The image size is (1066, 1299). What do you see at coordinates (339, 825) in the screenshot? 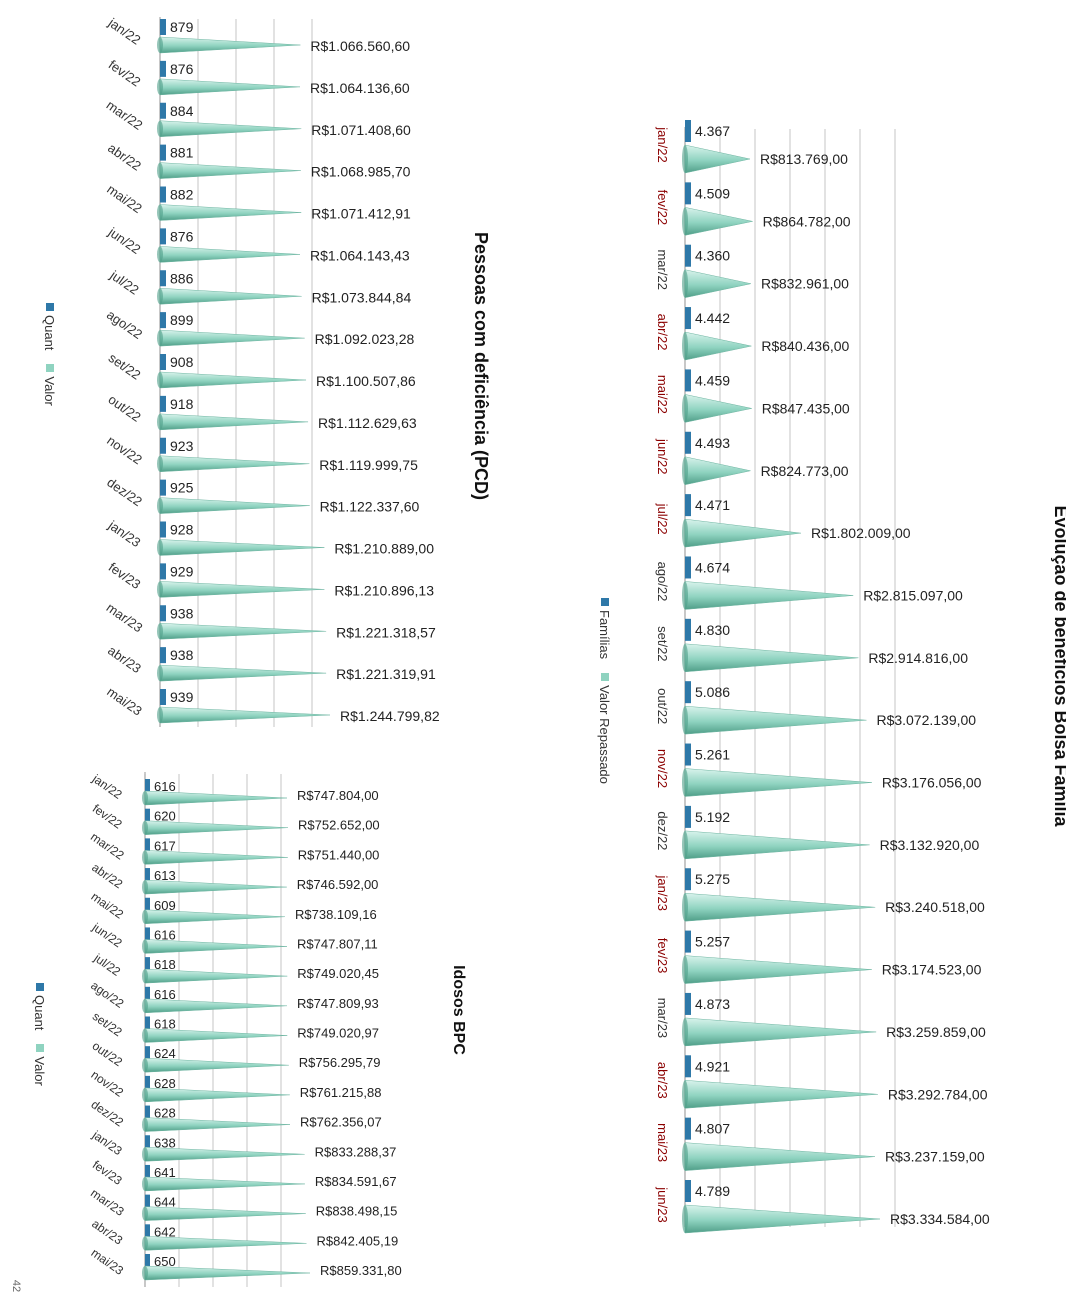
I see `valor-label: R$752.652,00` at bounding box center [339, 825].